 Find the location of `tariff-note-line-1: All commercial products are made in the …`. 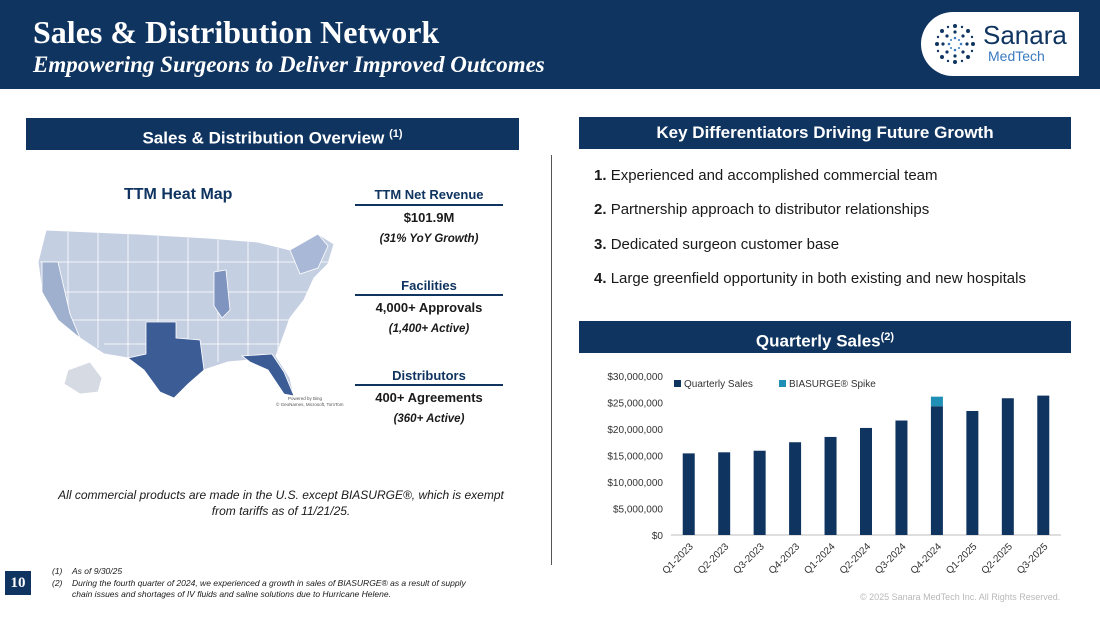

tariff-note-line-1: All commercial products are made in the … is located at coordinates (281, 495).